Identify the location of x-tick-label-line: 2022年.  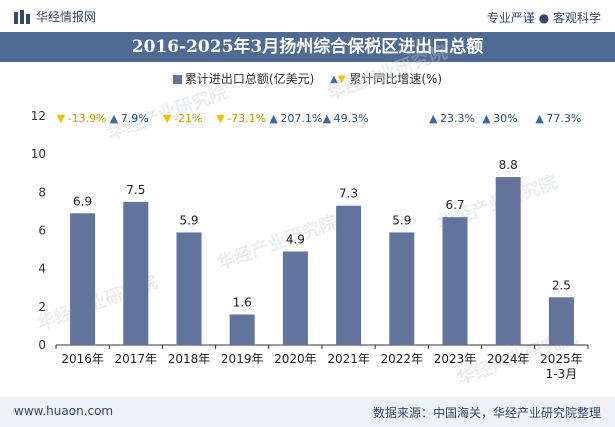
(402, 359).